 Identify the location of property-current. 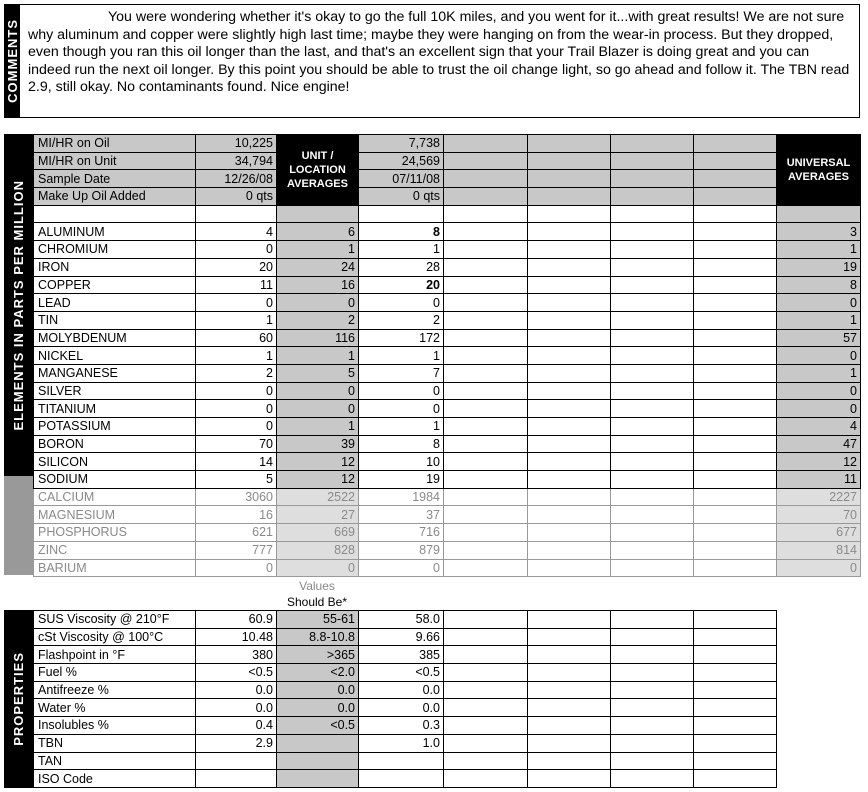
(236, 778).